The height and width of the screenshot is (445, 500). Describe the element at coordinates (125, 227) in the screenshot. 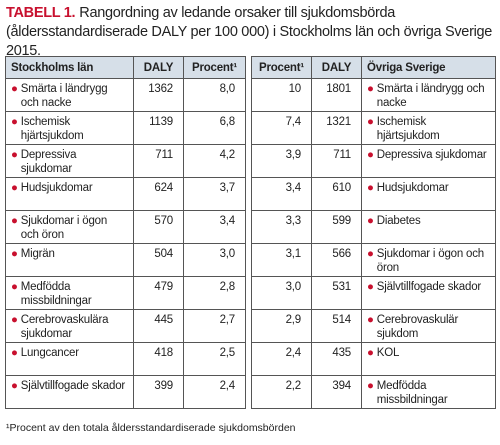

I see `table-row: ● Sjukdomar i ögon och öron 570 3,4` at that location.